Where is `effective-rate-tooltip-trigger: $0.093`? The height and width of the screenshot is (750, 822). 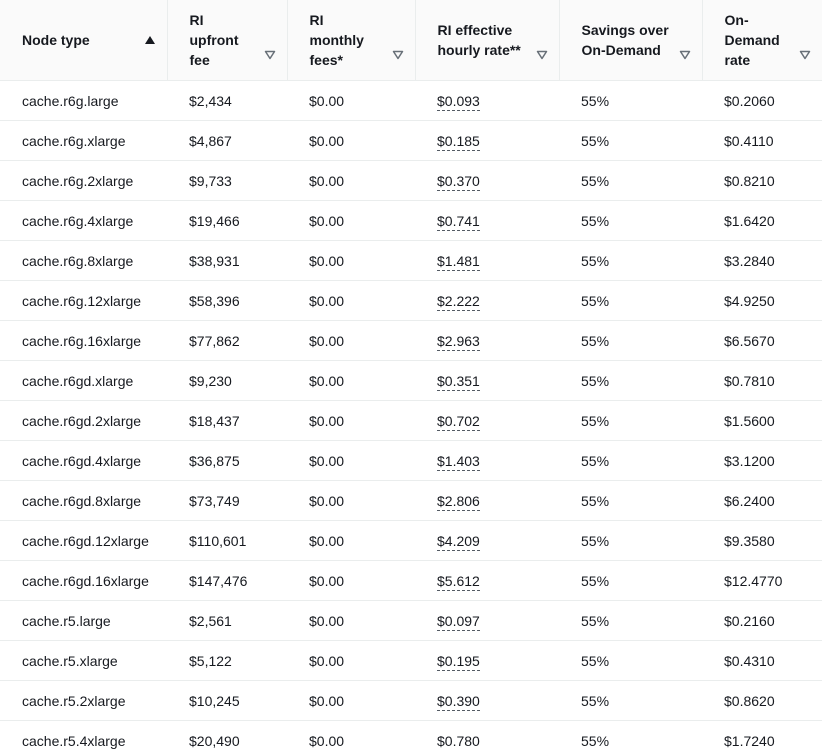 effective-rate-tooltip-trigger: $0.093 is located at coordinates (458, 101).